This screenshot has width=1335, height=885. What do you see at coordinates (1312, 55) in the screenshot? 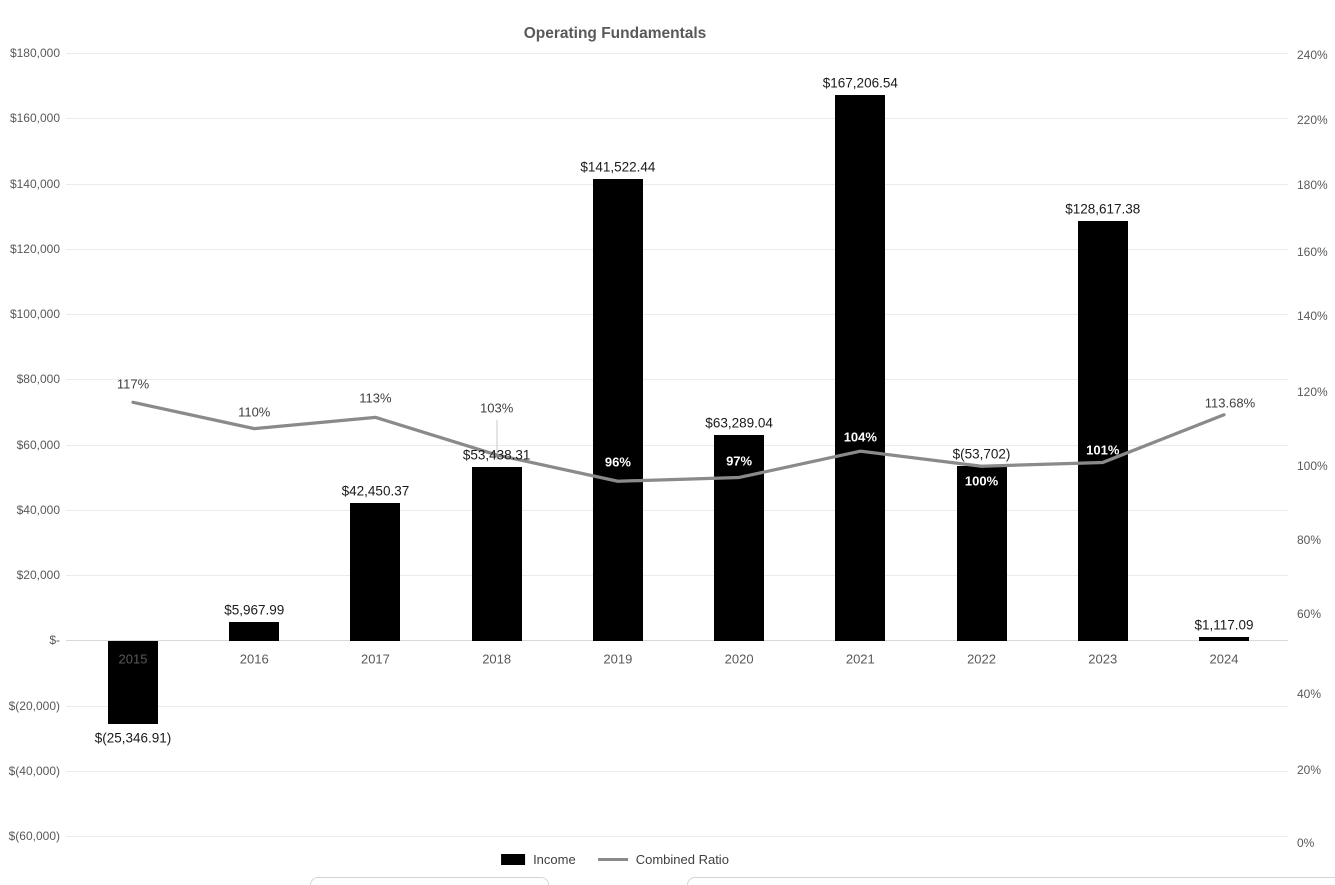
I see `right-axis-tick-label: 240%` at bounding box center [1312, 55].